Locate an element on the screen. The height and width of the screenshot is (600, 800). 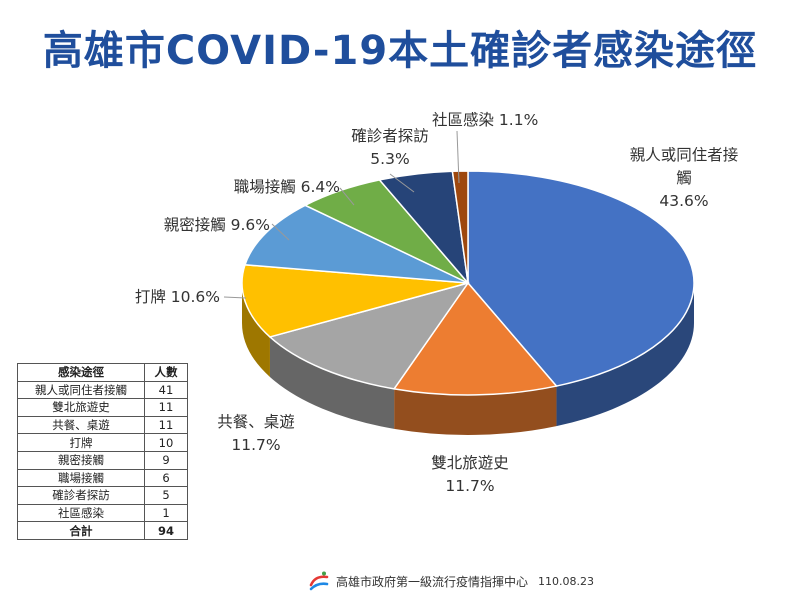
table-row: 確診者探訪 5 is located at coordinates (102, 495).